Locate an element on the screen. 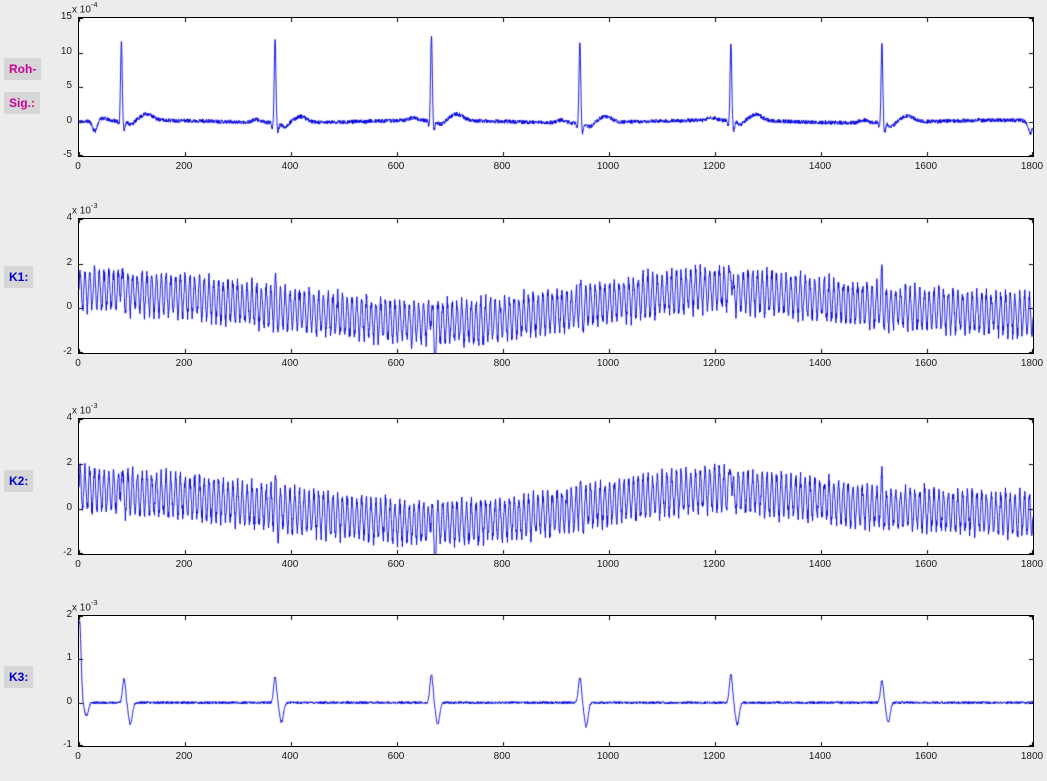 Image resolution: width=1047 pixels, height=781 pixels. y-tick-label: 15 is located at coordinates (66, 16).